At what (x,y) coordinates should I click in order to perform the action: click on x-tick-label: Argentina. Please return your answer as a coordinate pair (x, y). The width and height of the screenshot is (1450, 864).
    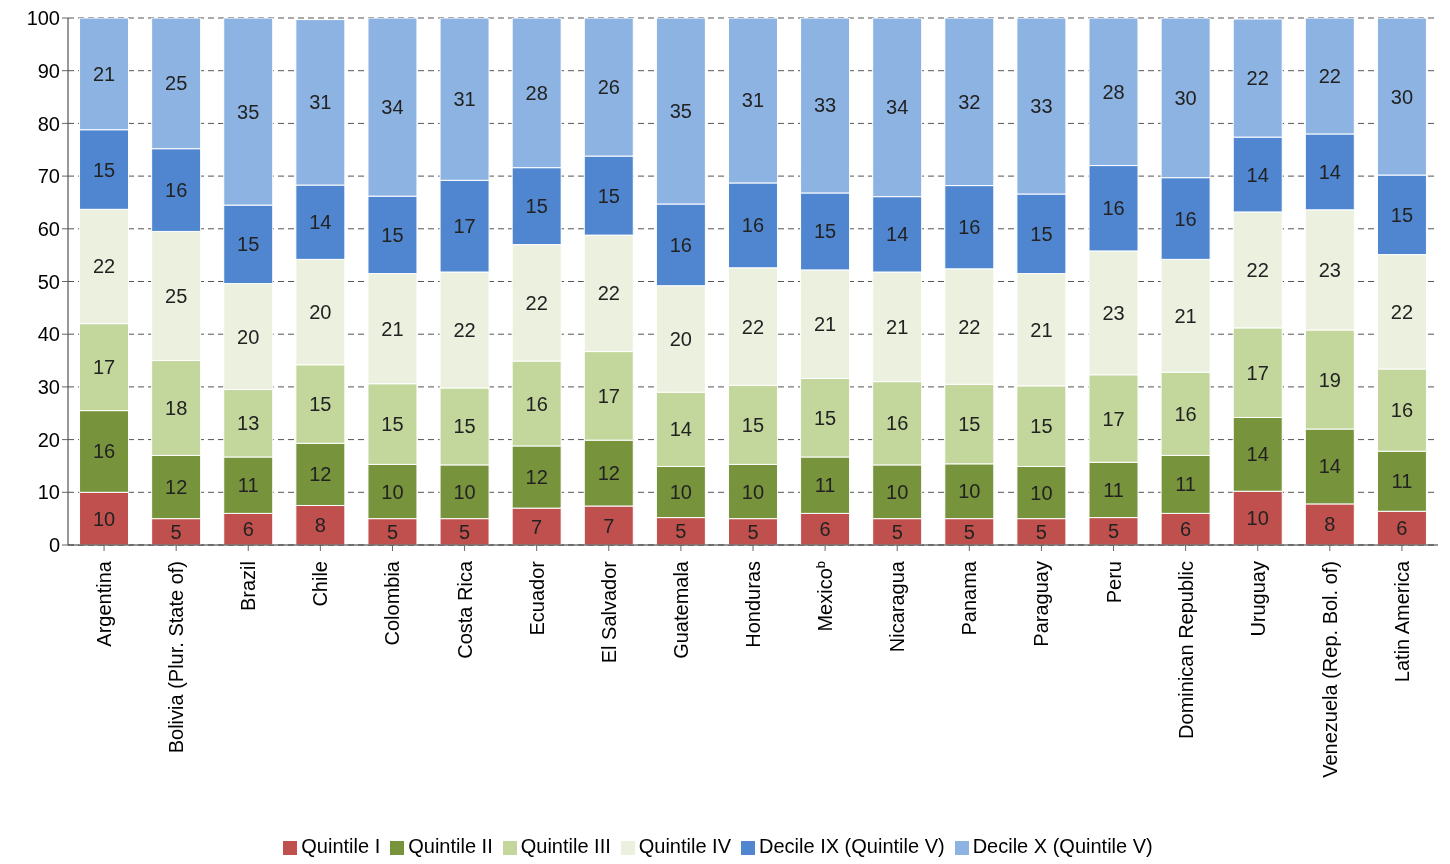
    Looking at the image, I should click on (104, 603).